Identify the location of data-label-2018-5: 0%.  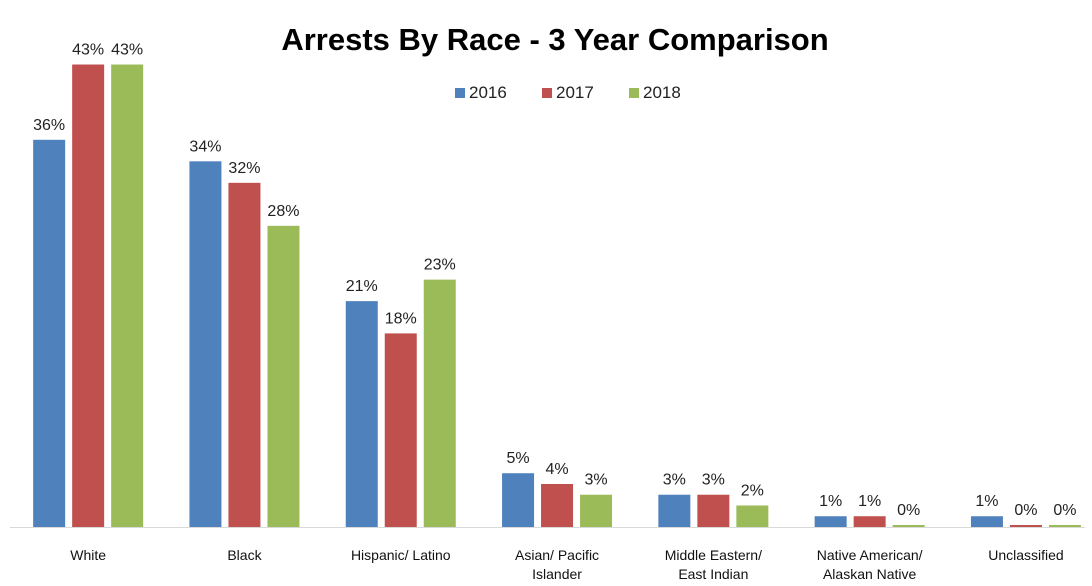
(908, 510).